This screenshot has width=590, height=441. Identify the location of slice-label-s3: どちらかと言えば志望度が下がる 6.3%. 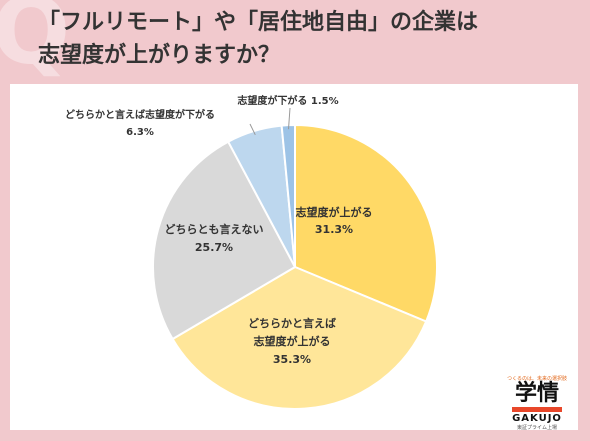
(140, 123).